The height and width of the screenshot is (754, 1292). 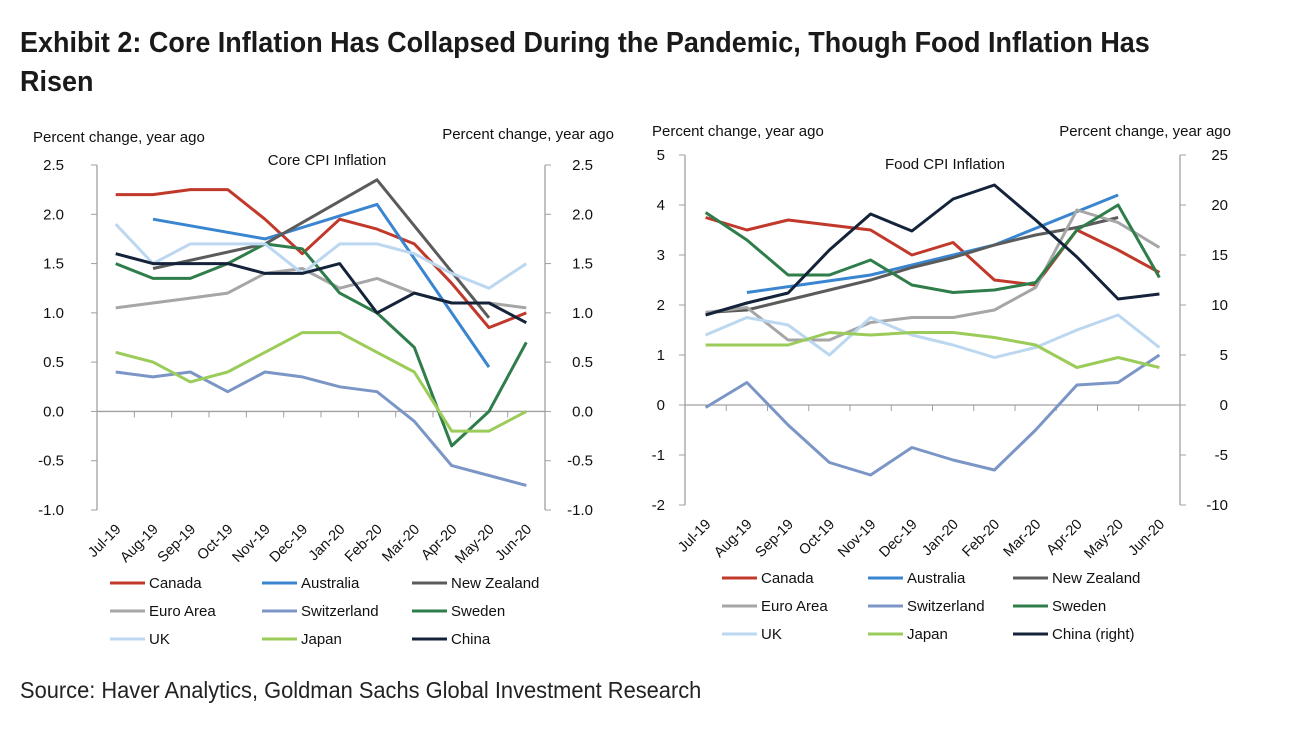 I want to click on right-y-tick-label: 5, so click(x=1224, y=355).